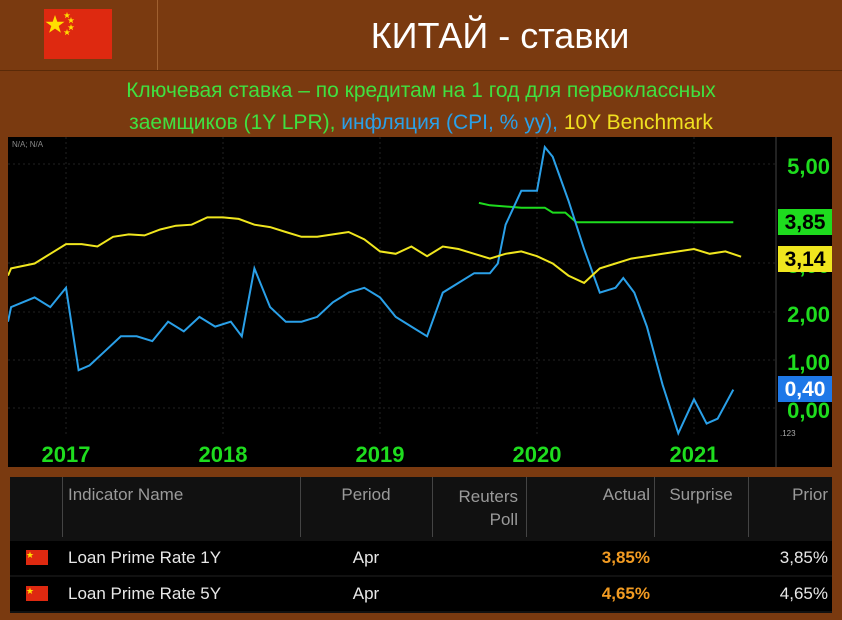 The height and width of the screenshot is (620, 842). What do you see at coordinates (701, 494) in the screenshot?
I see `header-surprise: Surprise` at bounding box center [701, 494].